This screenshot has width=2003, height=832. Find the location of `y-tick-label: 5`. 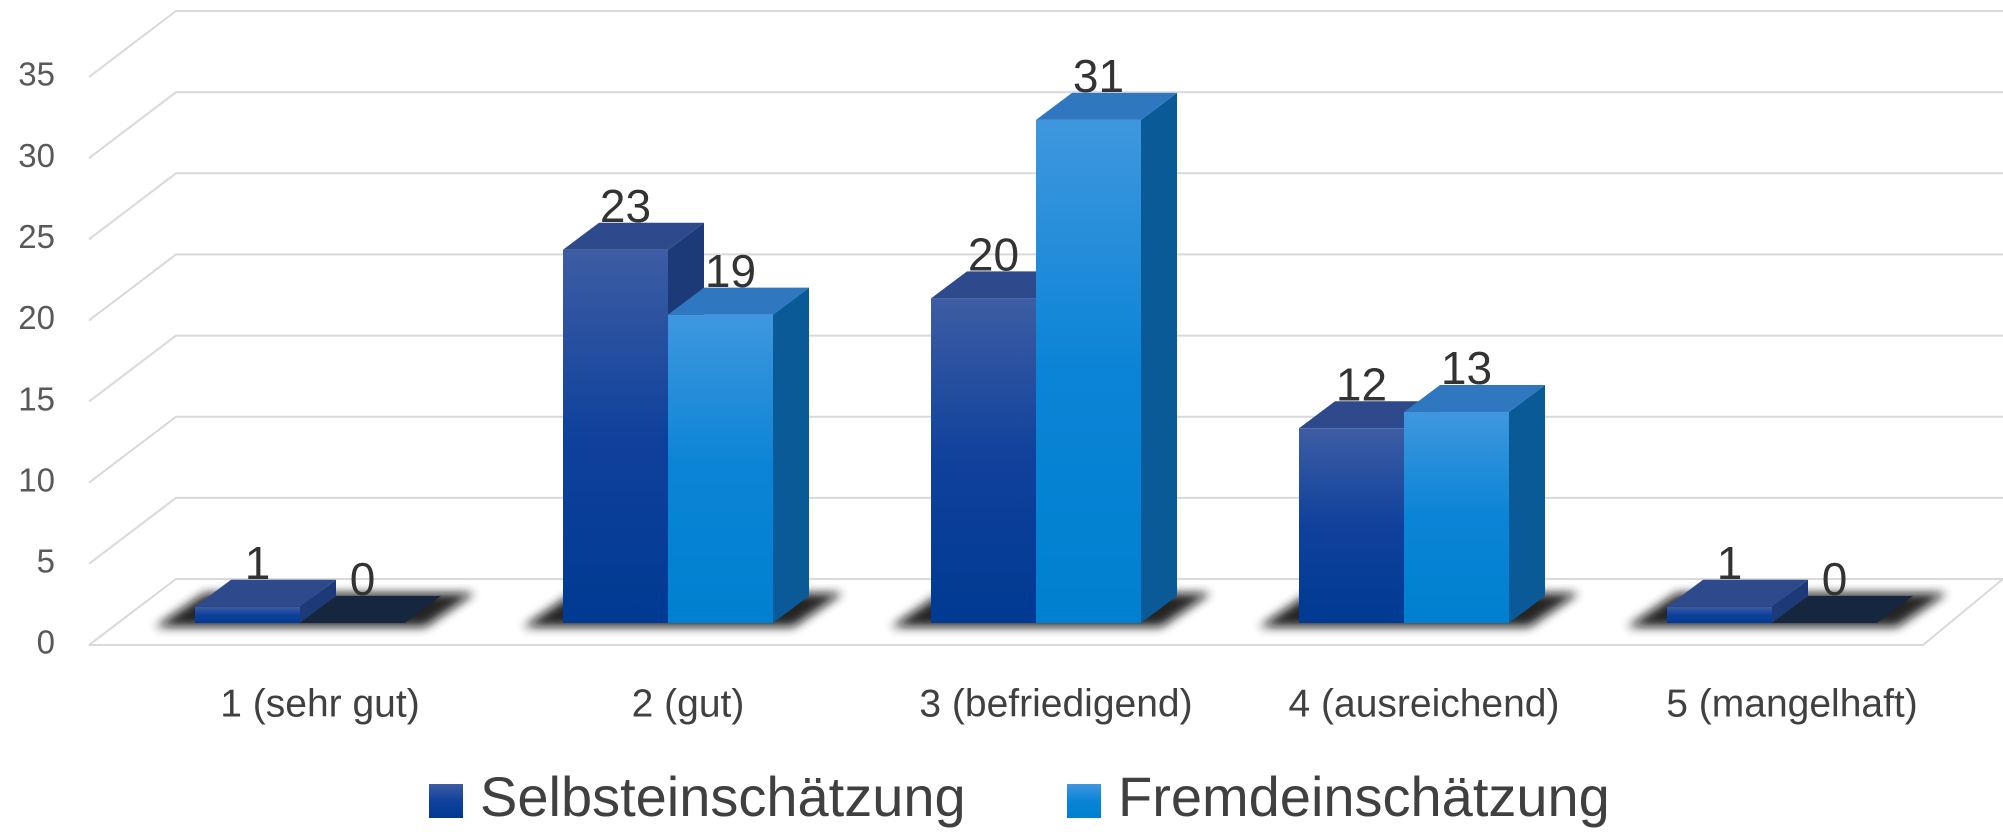

y-tick-label: 5 is located at coordinates (46, 561).